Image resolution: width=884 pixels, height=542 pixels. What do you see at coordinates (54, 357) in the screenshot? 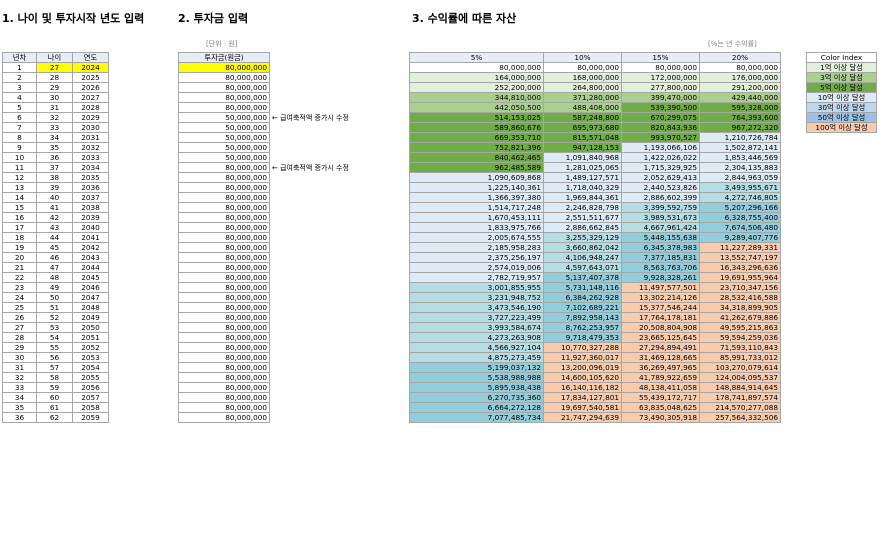
I see `age-cell: 56` at bounding box center [54, 357].